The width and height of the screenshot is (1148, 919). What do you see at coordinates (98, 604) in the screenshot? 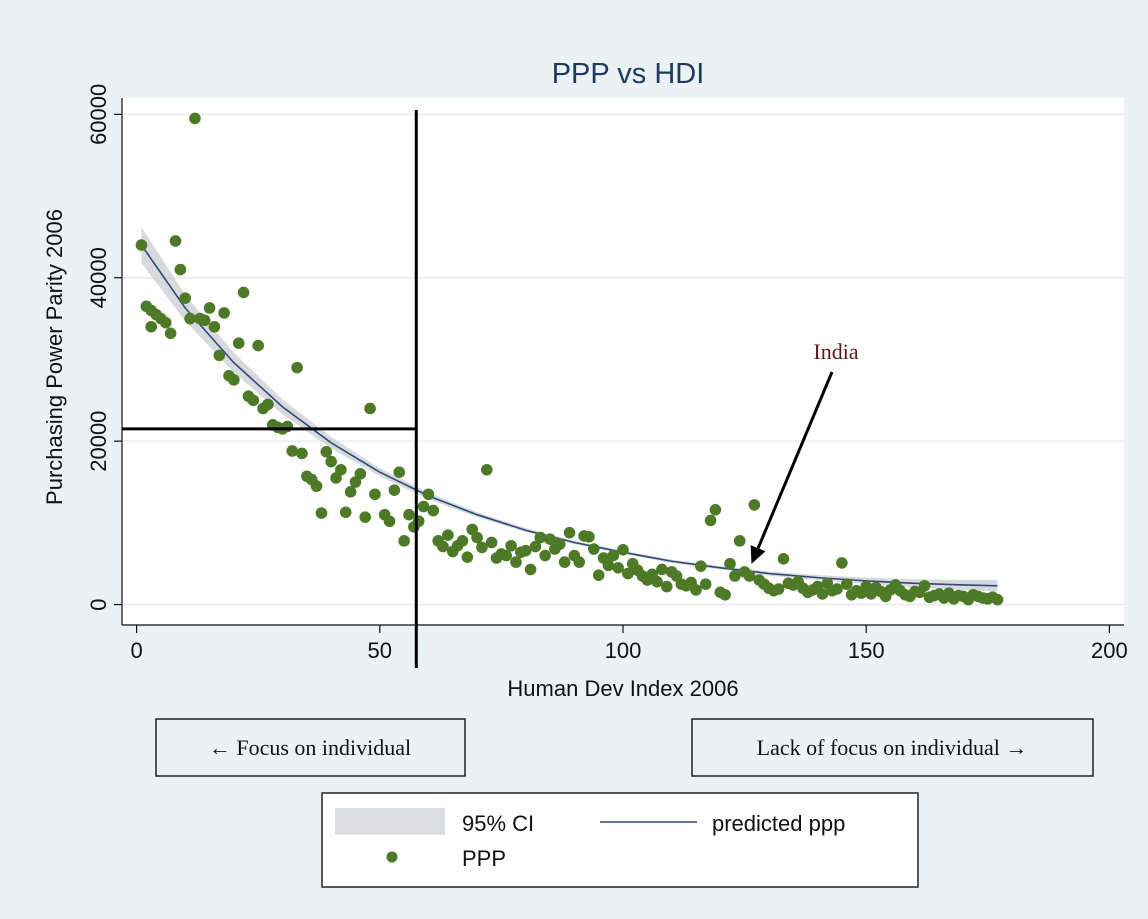
I see `y-tick-label: 0` at bounding box center [98, 604].